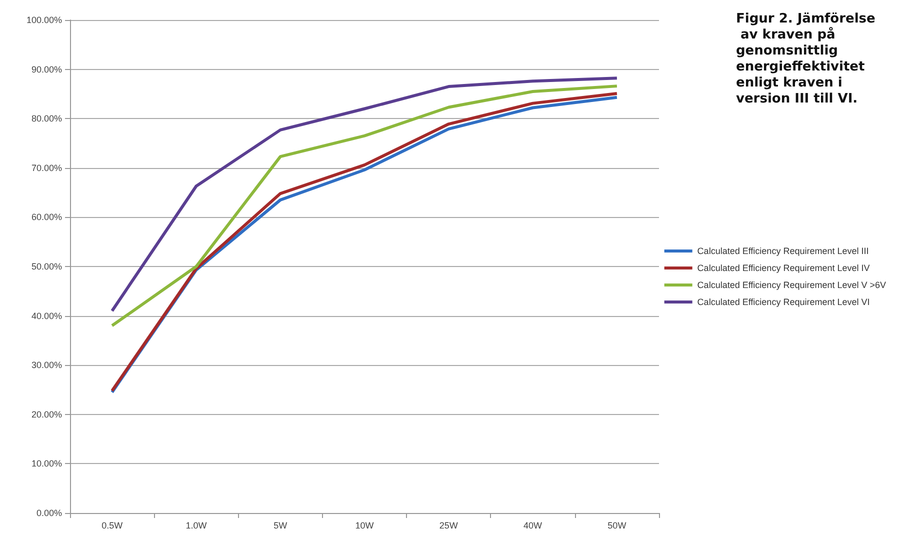 This screenshot has width=899, height=553. What do you see at coordinates (49, 513) in the screenshot?
I see `y-tick-label: 0.00%` at bounding box center [49, 513].